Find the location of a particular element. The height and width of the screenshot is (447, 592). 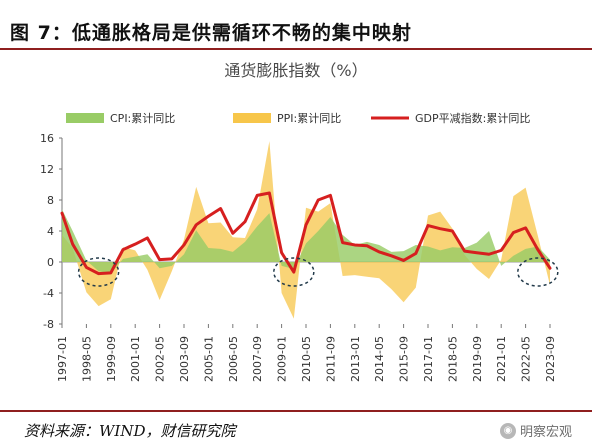

title-rule is located at coordinates (296, 49).